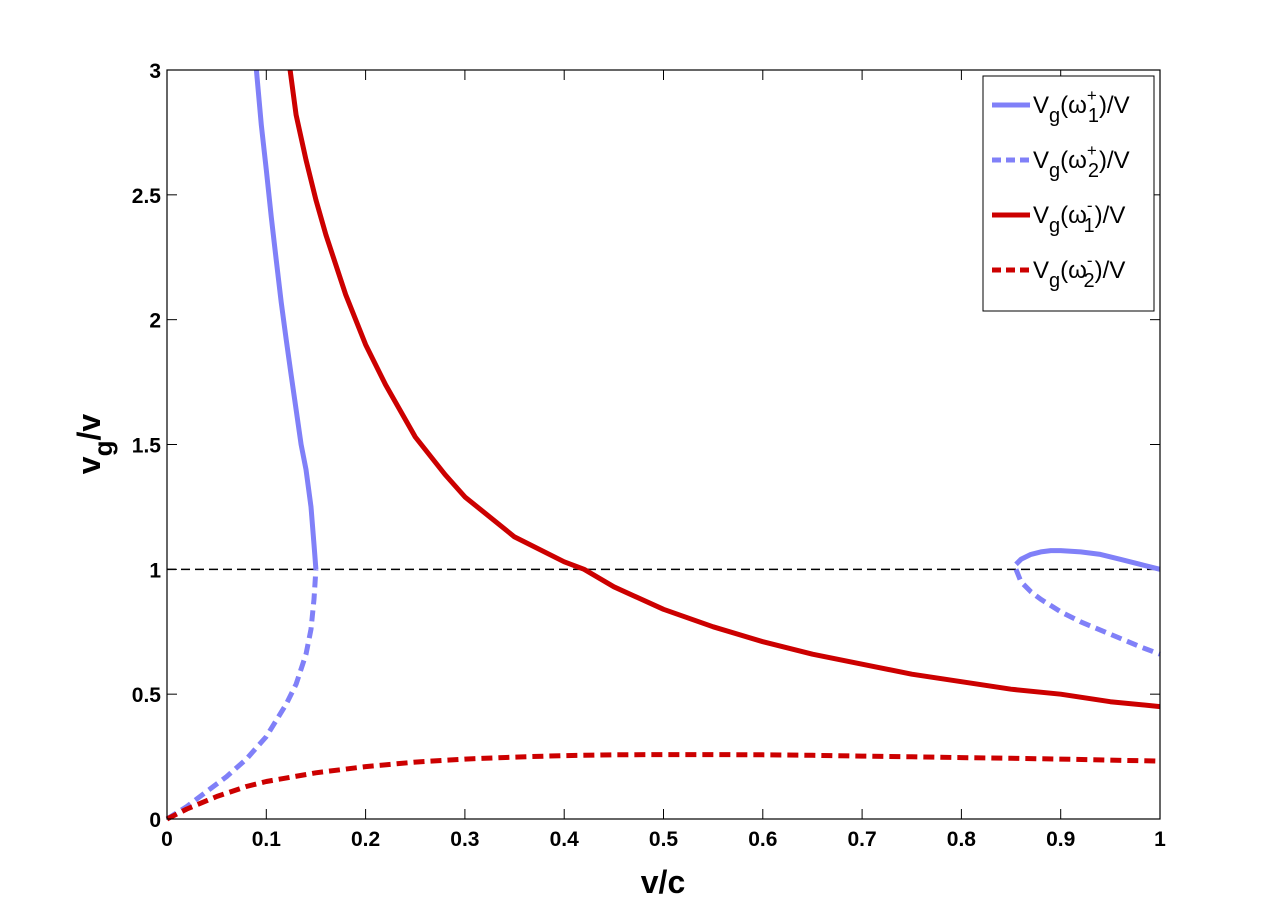  What do you see at coordinates (167, 839) in the screenshot?
I see `x-tick-label: 0` at bounding box center [167, 839].